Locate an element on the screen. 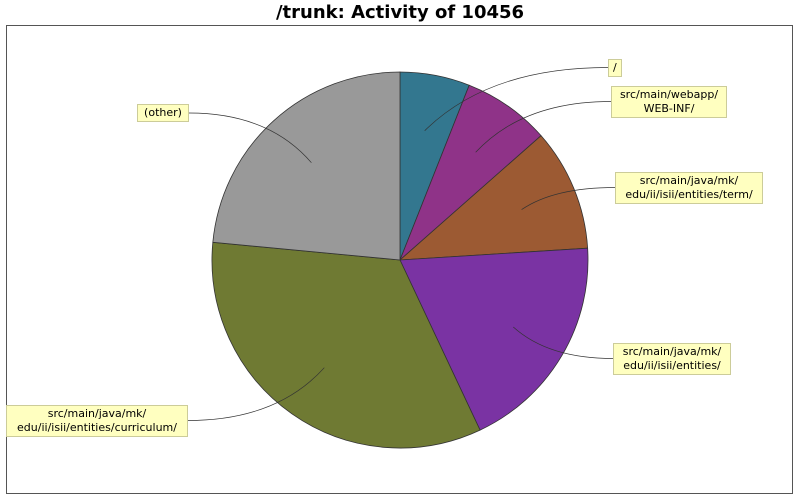  chart-title: /trunk: Activity of 10456 is located at coordinates (400, 12).